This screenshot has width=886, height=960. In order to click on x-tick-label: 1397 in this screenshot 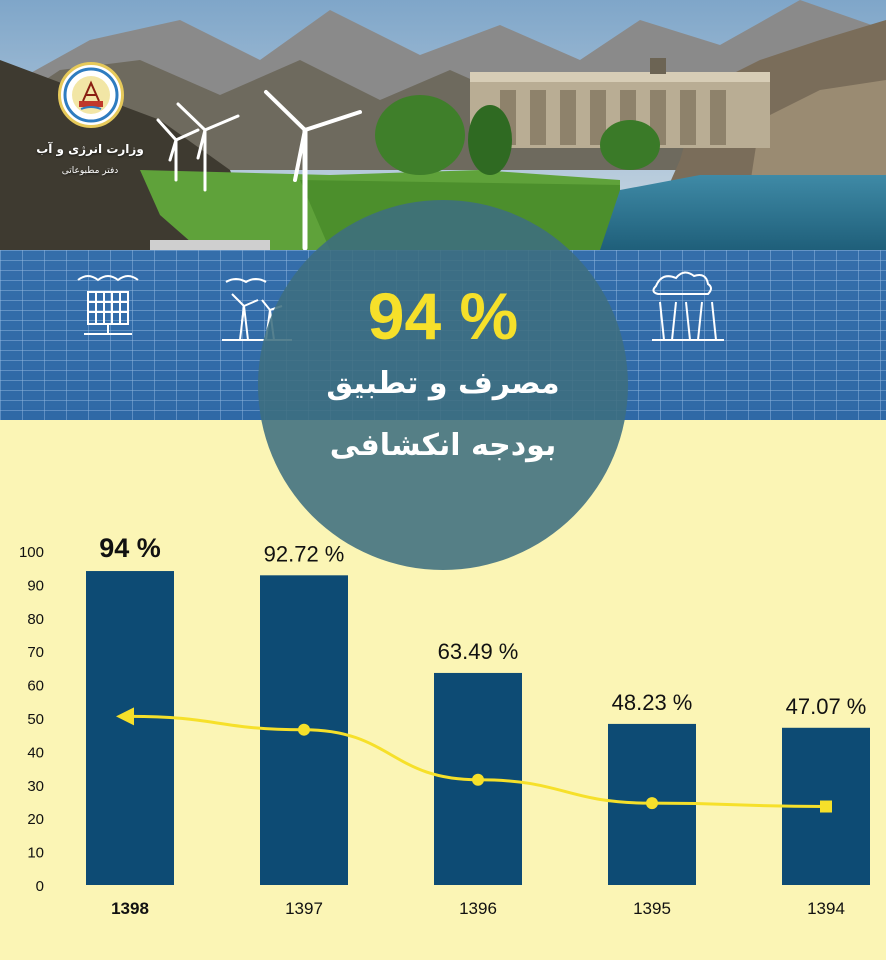, I will do `click(304, 908)`.